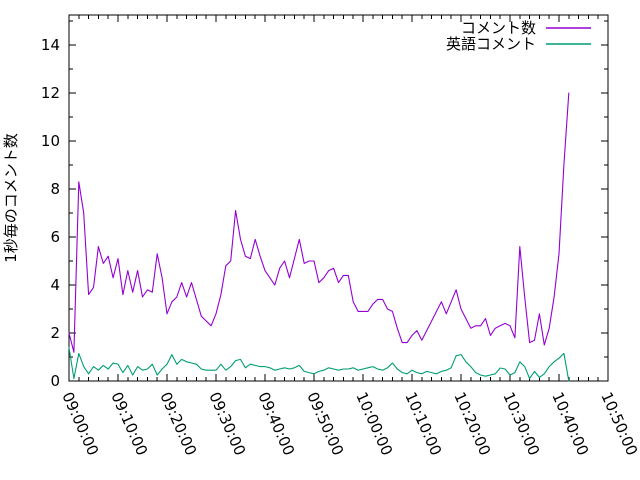 The image size is (640, 480). Describe the element at coordinates (276, 423) in the screenshot. I see `x-tick-label: 09:40:00` at that location.